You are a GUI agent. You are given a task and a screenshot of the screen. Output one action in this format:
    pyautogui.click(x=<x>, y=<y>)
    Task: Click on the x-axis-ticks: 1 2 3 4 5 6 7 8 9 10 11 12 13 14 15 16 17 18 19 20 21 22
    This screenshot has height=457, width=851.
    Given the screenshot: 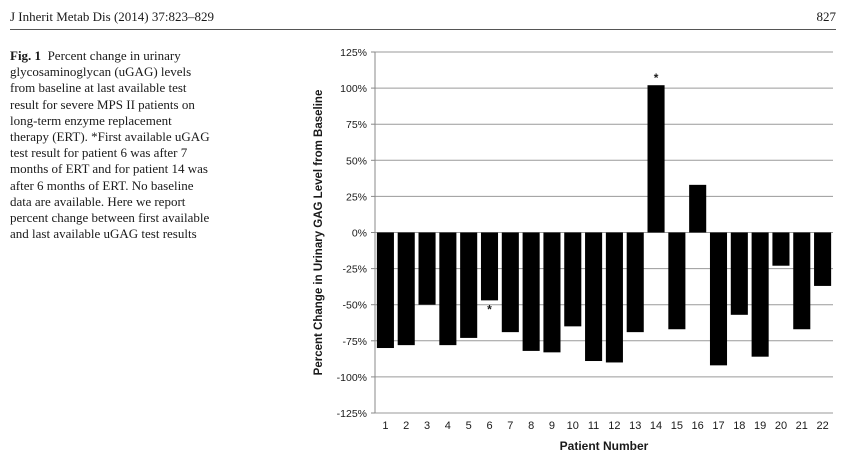 What is the action you would take?
    pyautogui.click(x=605, y=426)
    